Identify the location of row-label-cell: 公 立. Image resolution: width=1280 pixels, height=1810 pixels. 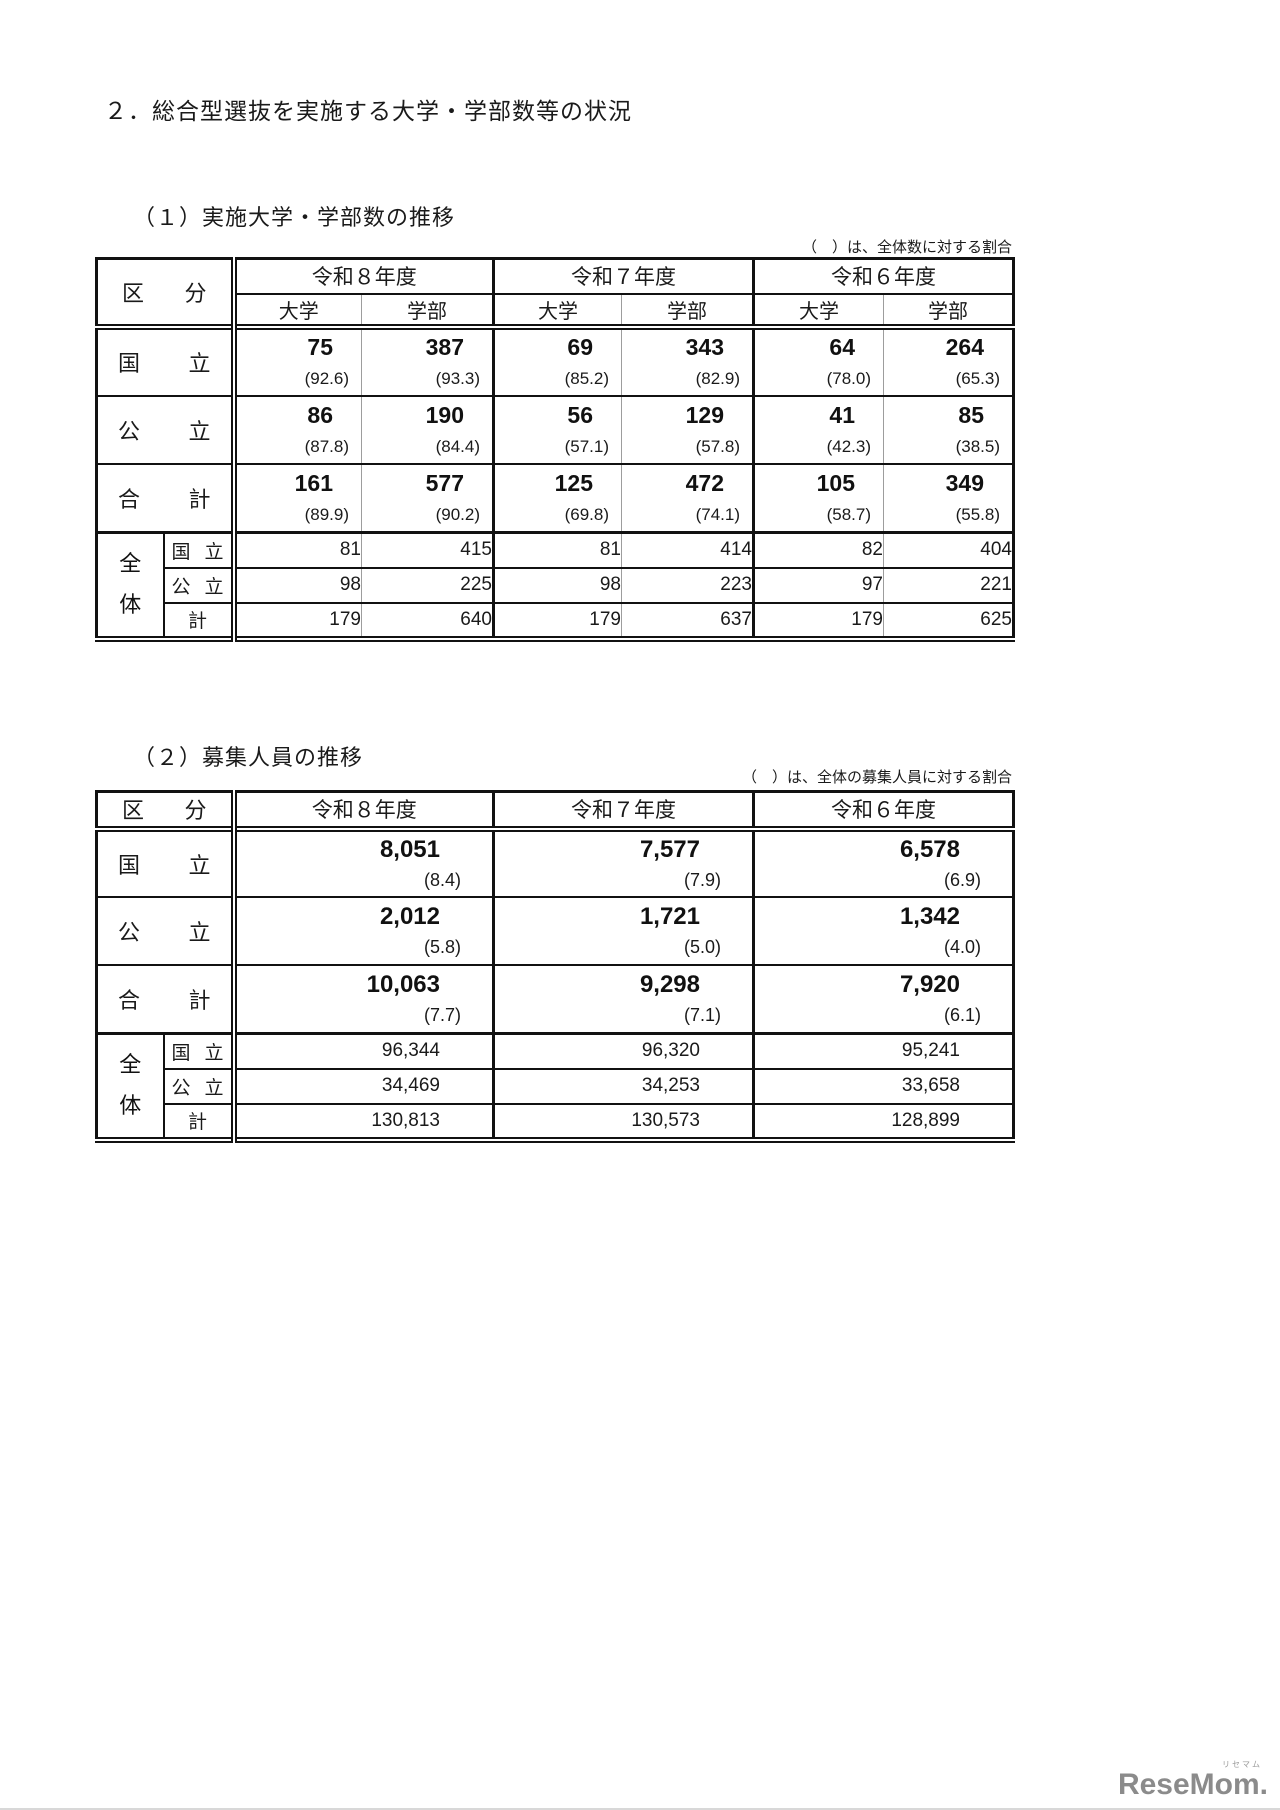
(165, 429).